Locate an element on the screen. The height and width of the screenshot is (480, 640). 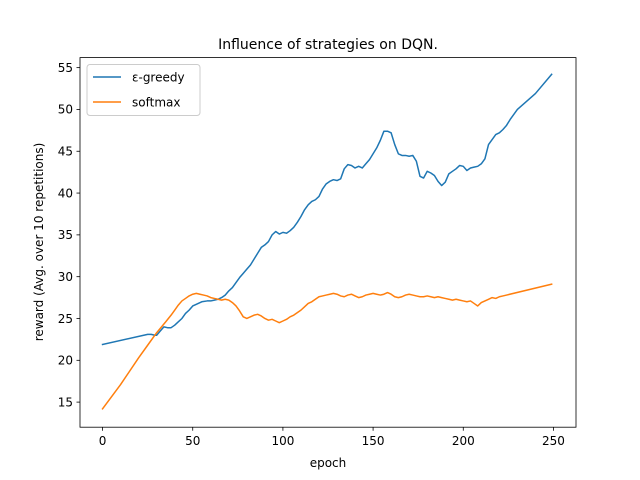
y-tick-label: 25 is located at coordinates (65, 319).